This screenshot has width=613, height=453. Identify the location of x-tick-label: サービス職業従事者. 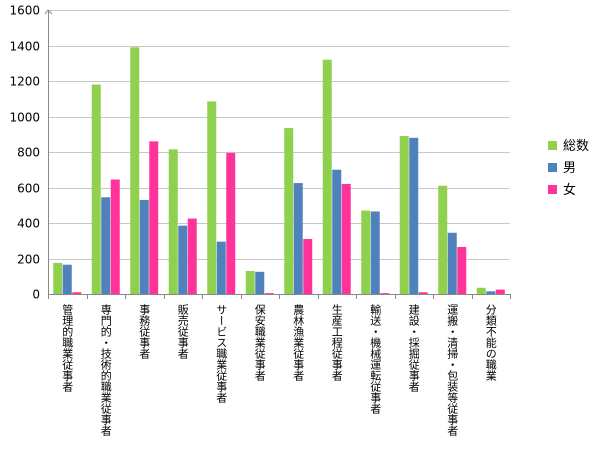
(221, 354).